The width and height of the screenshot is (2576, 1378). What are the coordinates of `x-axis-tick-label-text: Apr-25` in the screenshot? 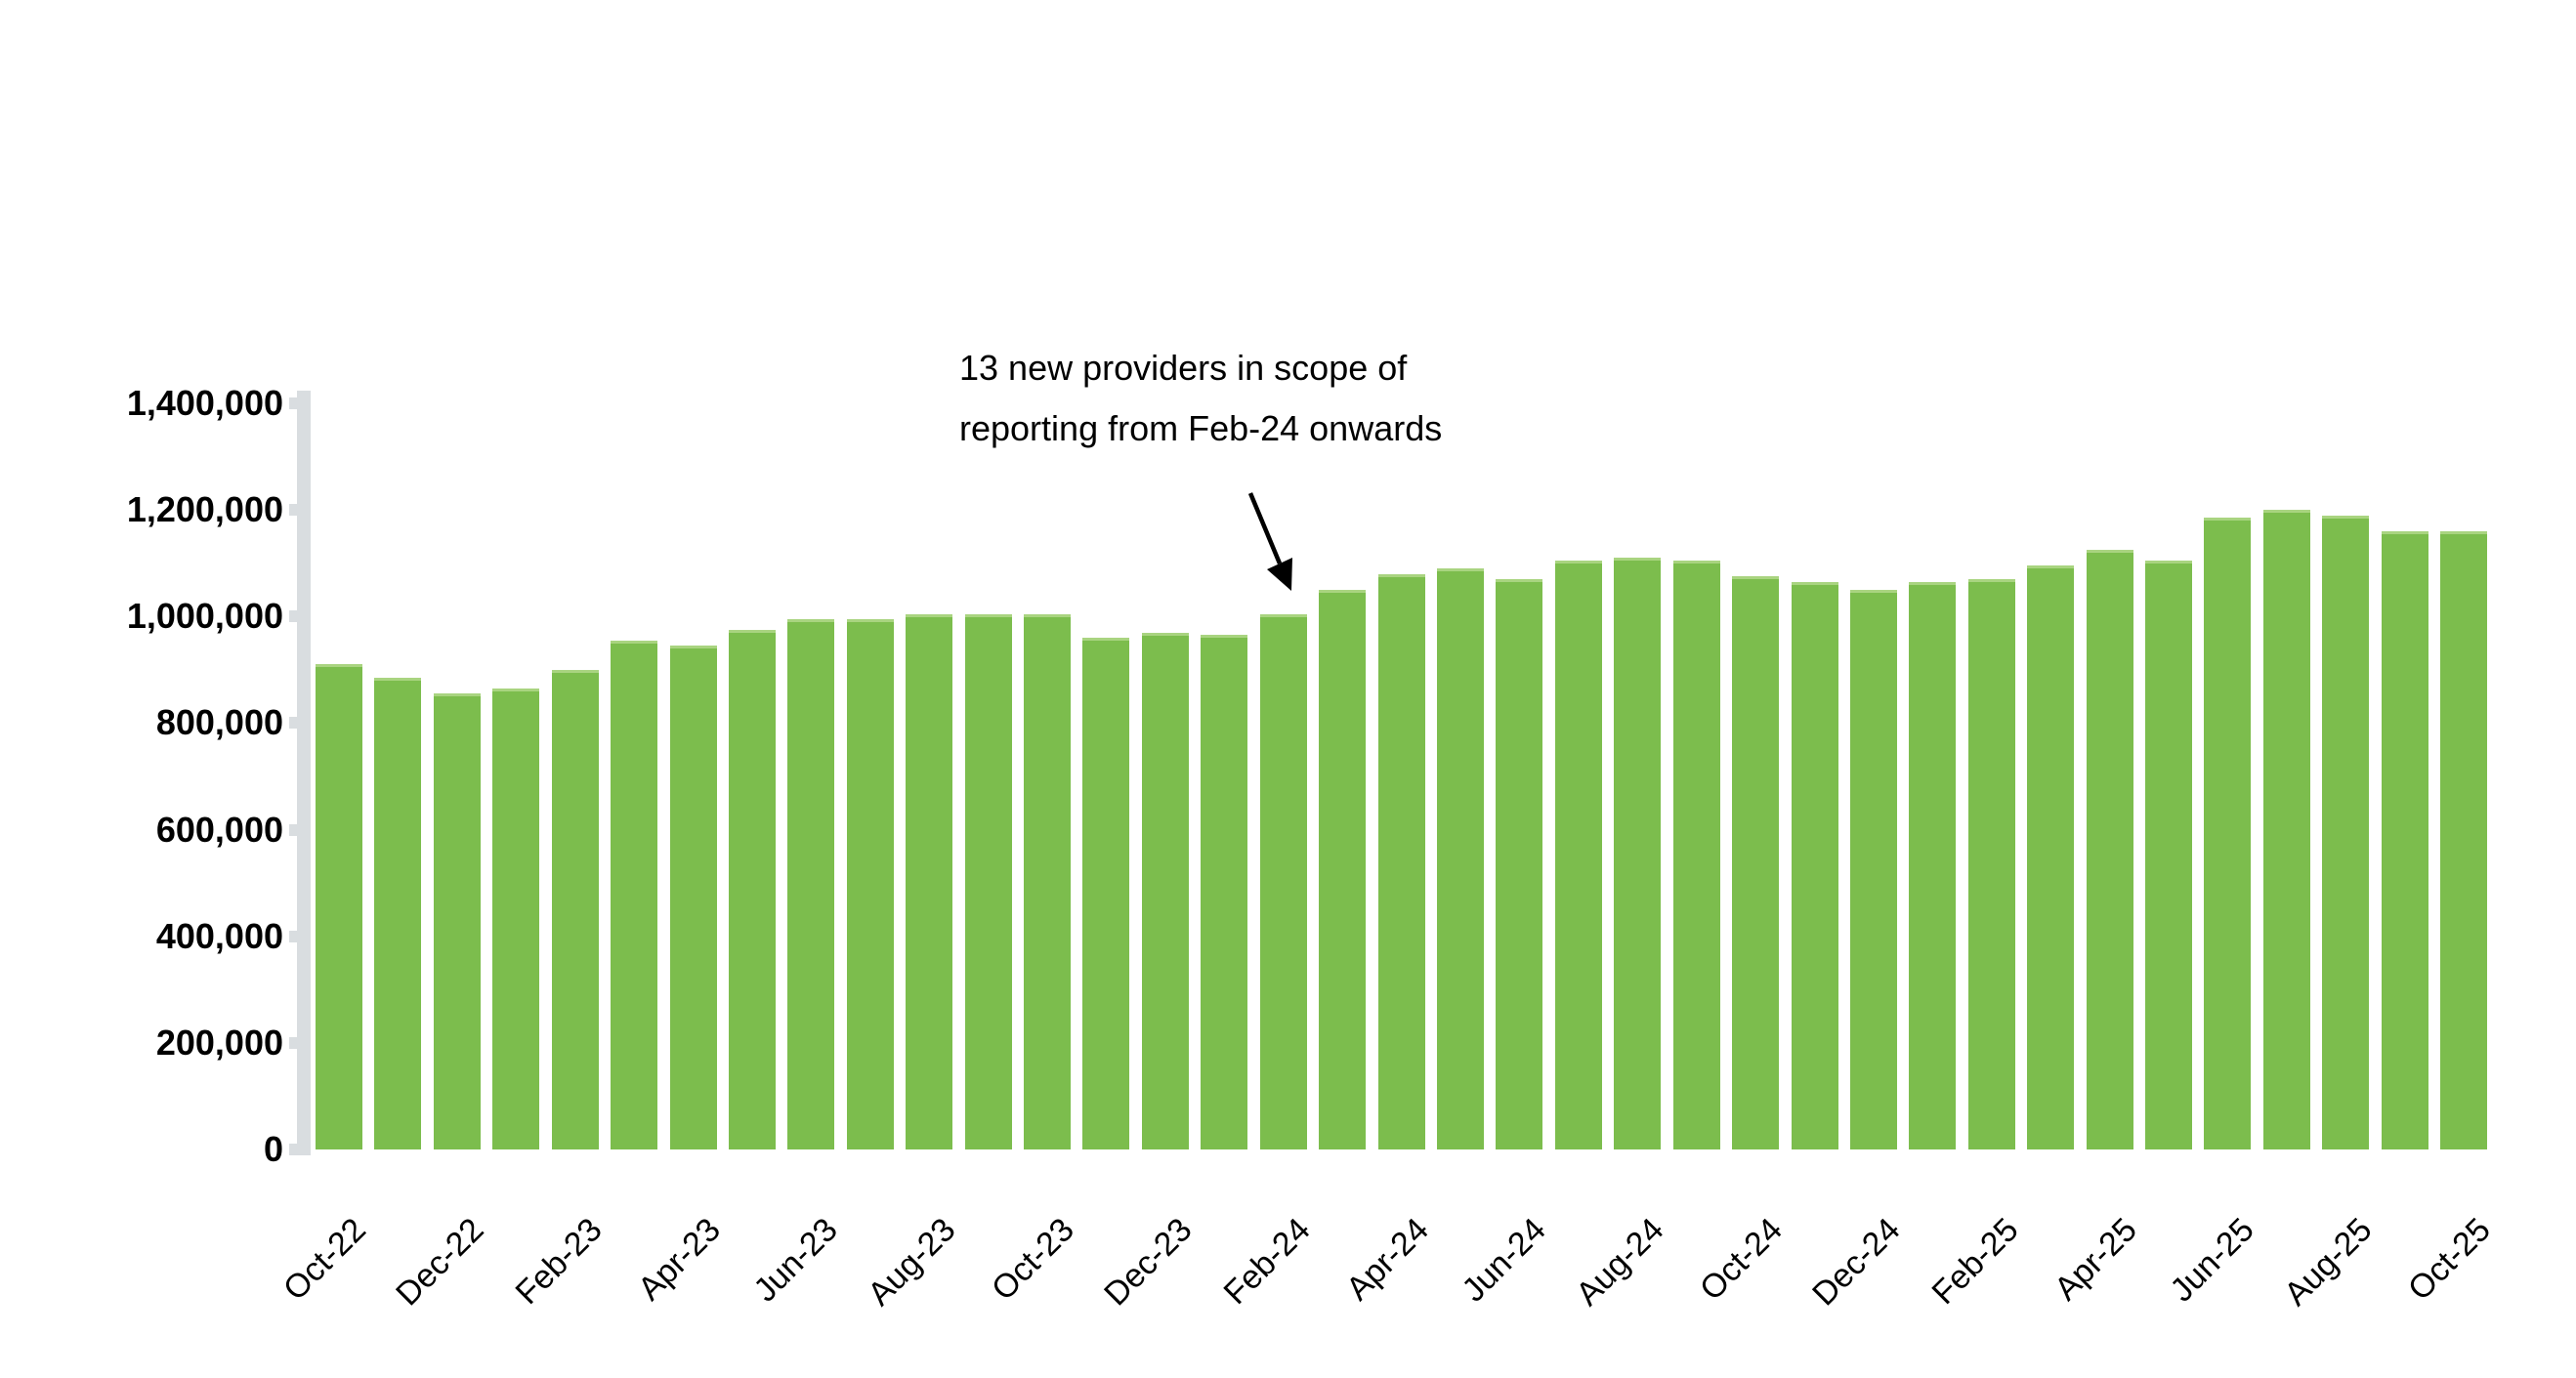 It's located at (2095, 1260).